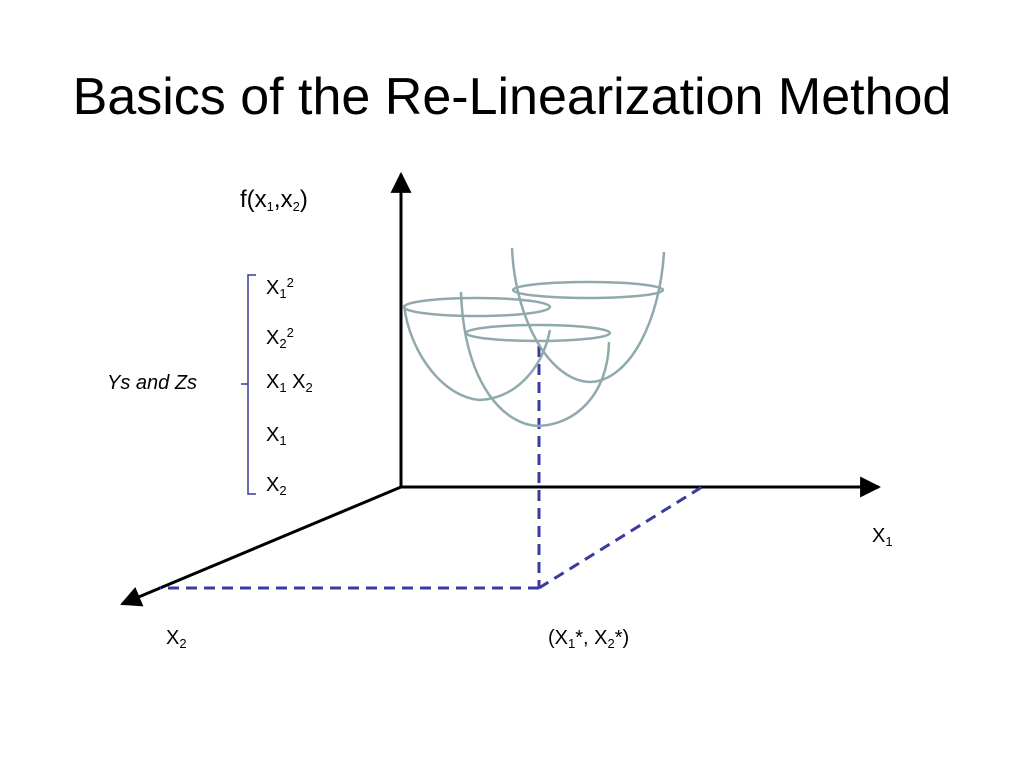 Image resolution: width=1024 pixels, height=768 pixels. I want to click on bowl-front, so click(535, 359).